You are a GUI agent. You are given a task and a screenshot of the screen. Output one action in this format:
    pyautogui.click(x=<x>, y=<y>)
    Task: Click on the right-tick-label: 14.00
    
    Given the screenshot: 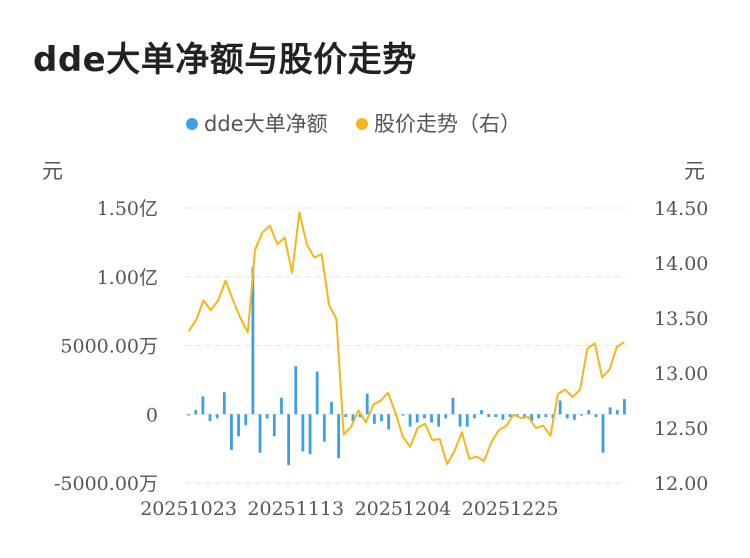 What is the action you would take?
    pyautogui.click(x=681, y=264)
    